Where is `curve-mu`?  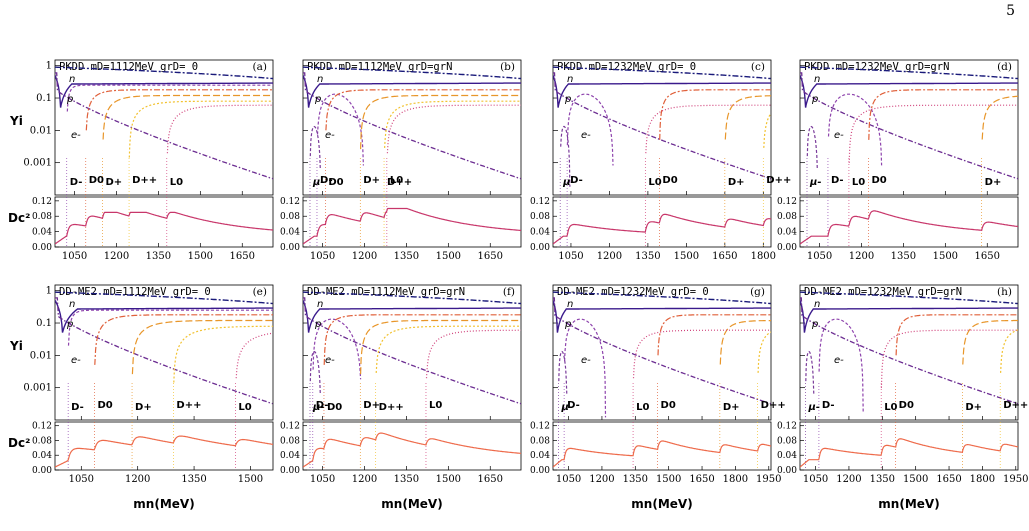 curve-mu is located at coordinates (315, 147).